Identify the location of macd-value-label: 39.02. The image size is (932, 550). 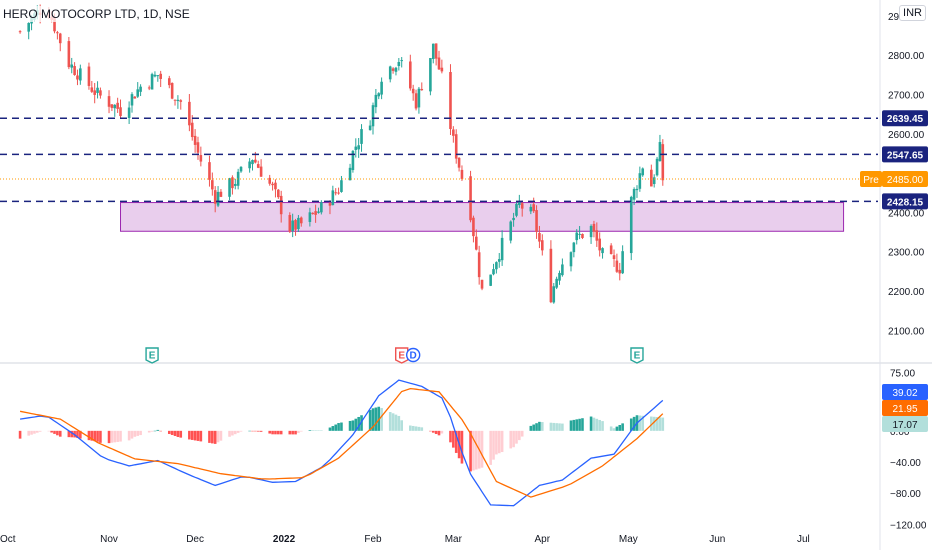
(904, 393).